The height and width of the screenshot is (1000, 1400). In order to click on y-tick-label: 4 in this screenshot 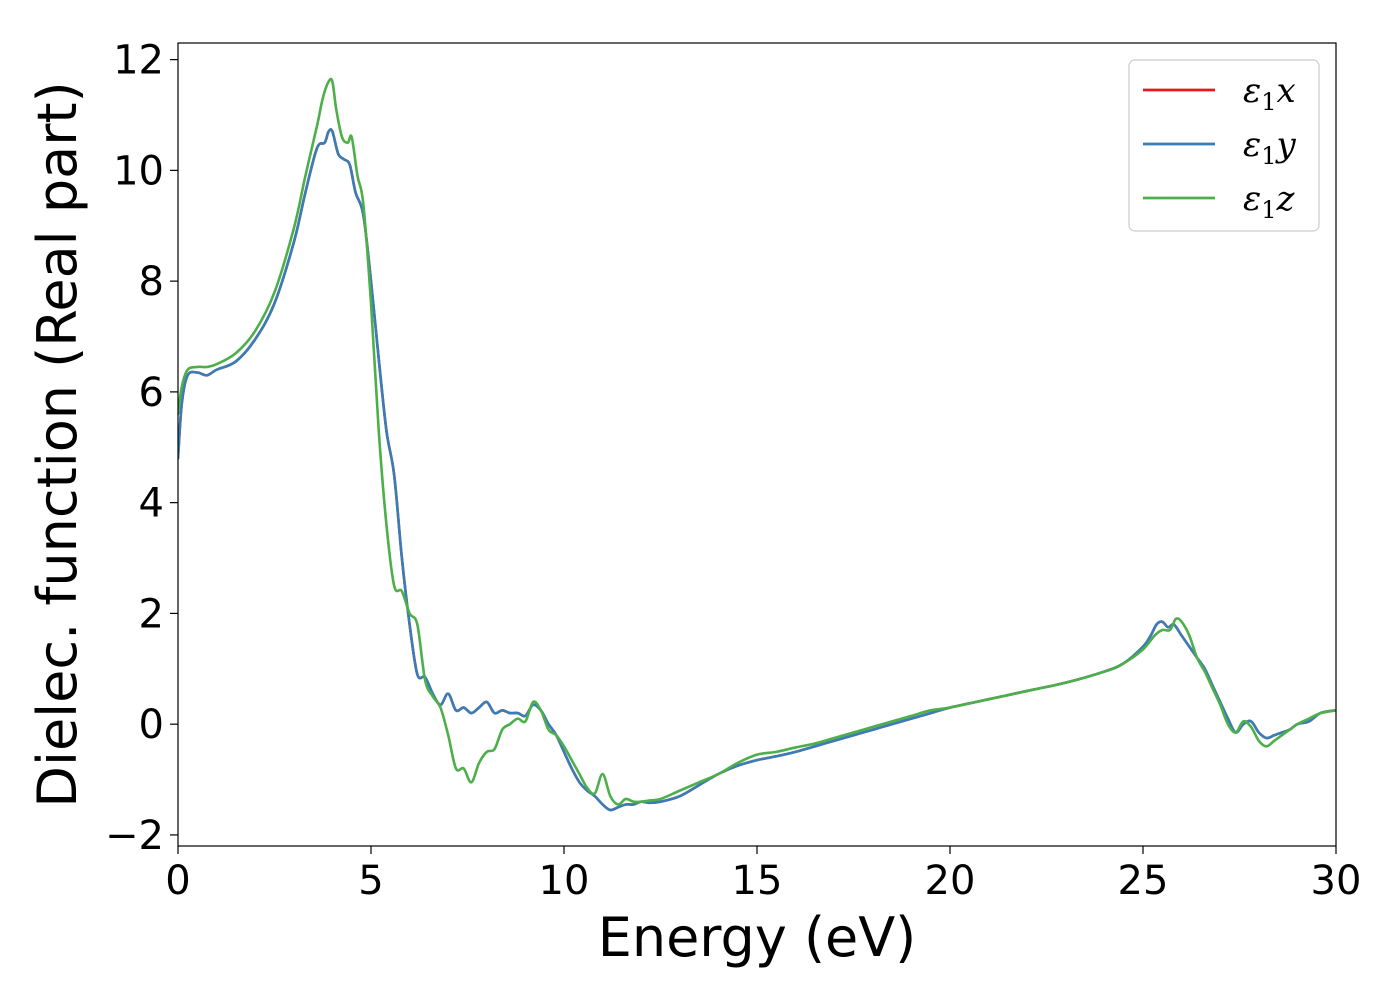, I will do `click(151, 504)`.